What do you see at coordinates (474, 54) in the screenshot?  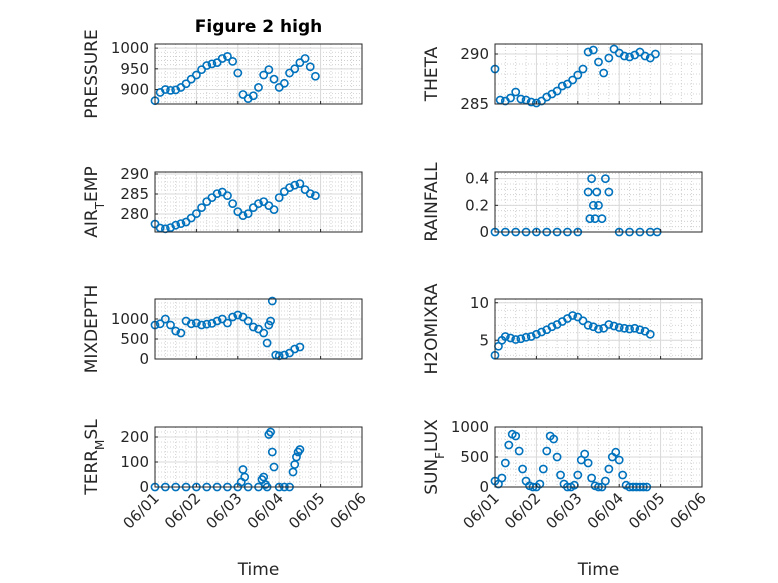 I see `y-tick-label: 290` at bounding box center [474, 54].